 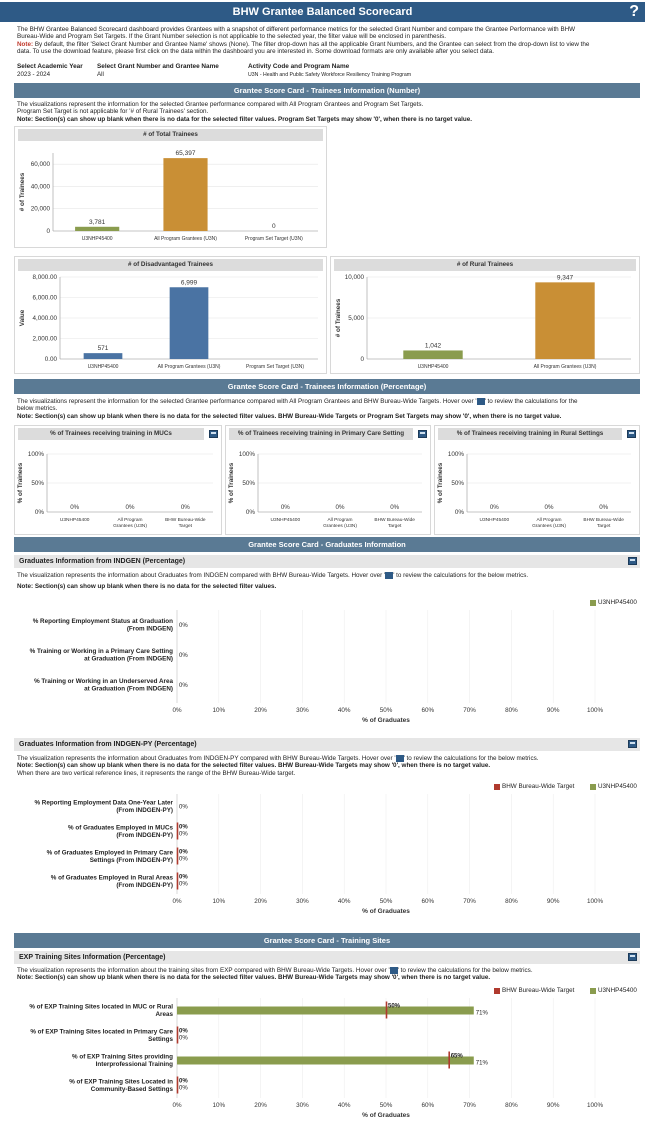 What do you see at coordinates (457, 1057) in the screenshot?
I see `target-label: 65%` at bounding box center [457, 1057].